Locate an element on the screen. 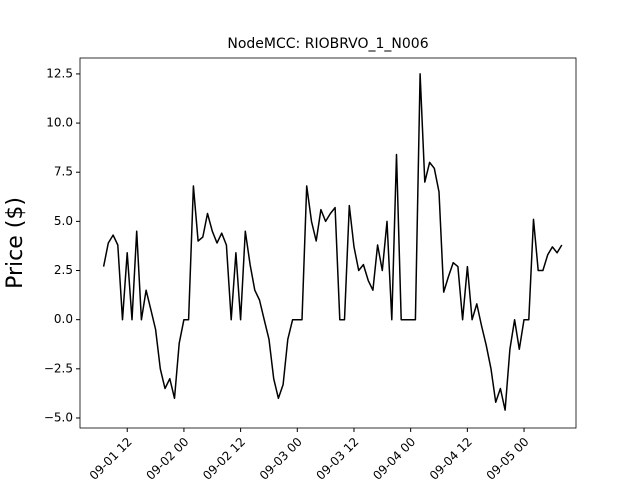  chart-title: NodeMCC: RIOBRVO_1_N006 is located at coordinates (327, 44).